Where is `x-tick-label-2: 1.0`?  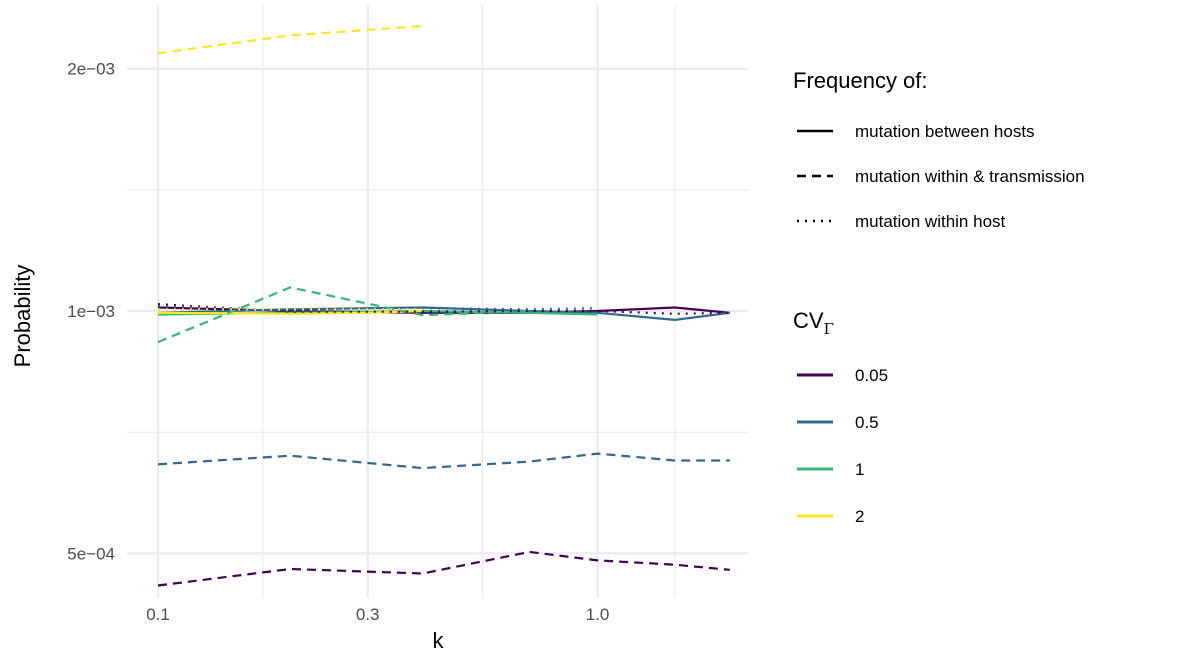 x-tick-label-2: 1.0 is located at coordinates (598, 614).